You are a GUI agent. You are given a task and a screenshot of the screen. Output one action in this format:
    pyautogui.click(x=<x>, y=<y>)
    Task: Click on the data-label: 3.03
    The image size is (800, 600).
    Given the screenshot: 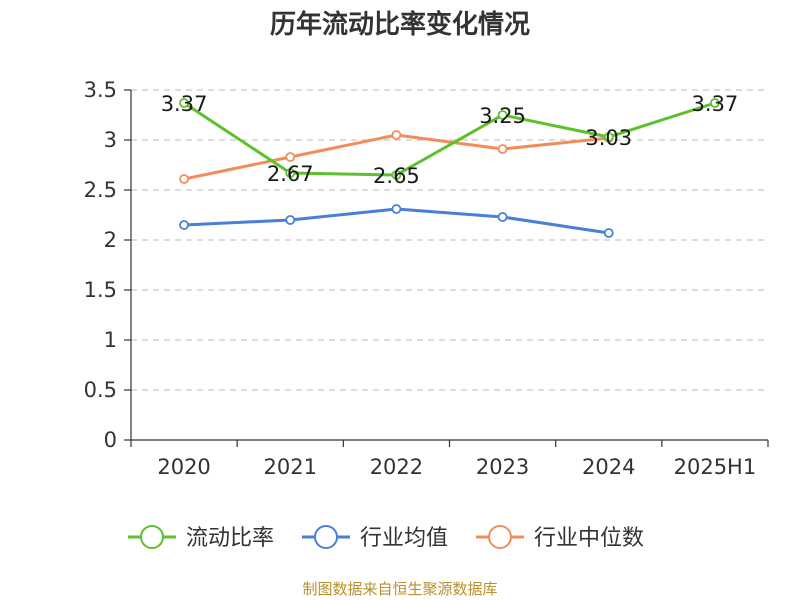 What is the action you would take?
    pyautogui.click(x=608, y=138)
    